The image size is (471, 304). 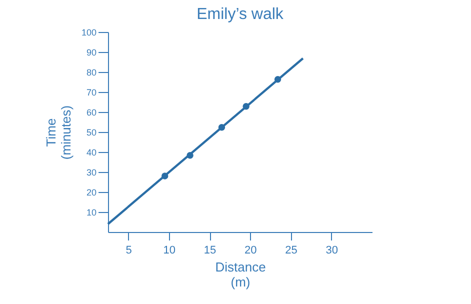 I want to click on y-tick-label: 40, so click(x=91, y=153).